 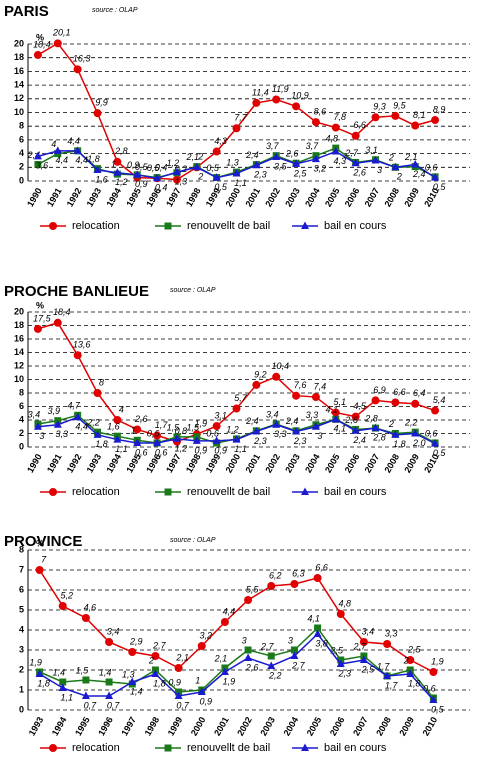 I want to click on x-tick-label: 1998, so click(x=193, y=197).